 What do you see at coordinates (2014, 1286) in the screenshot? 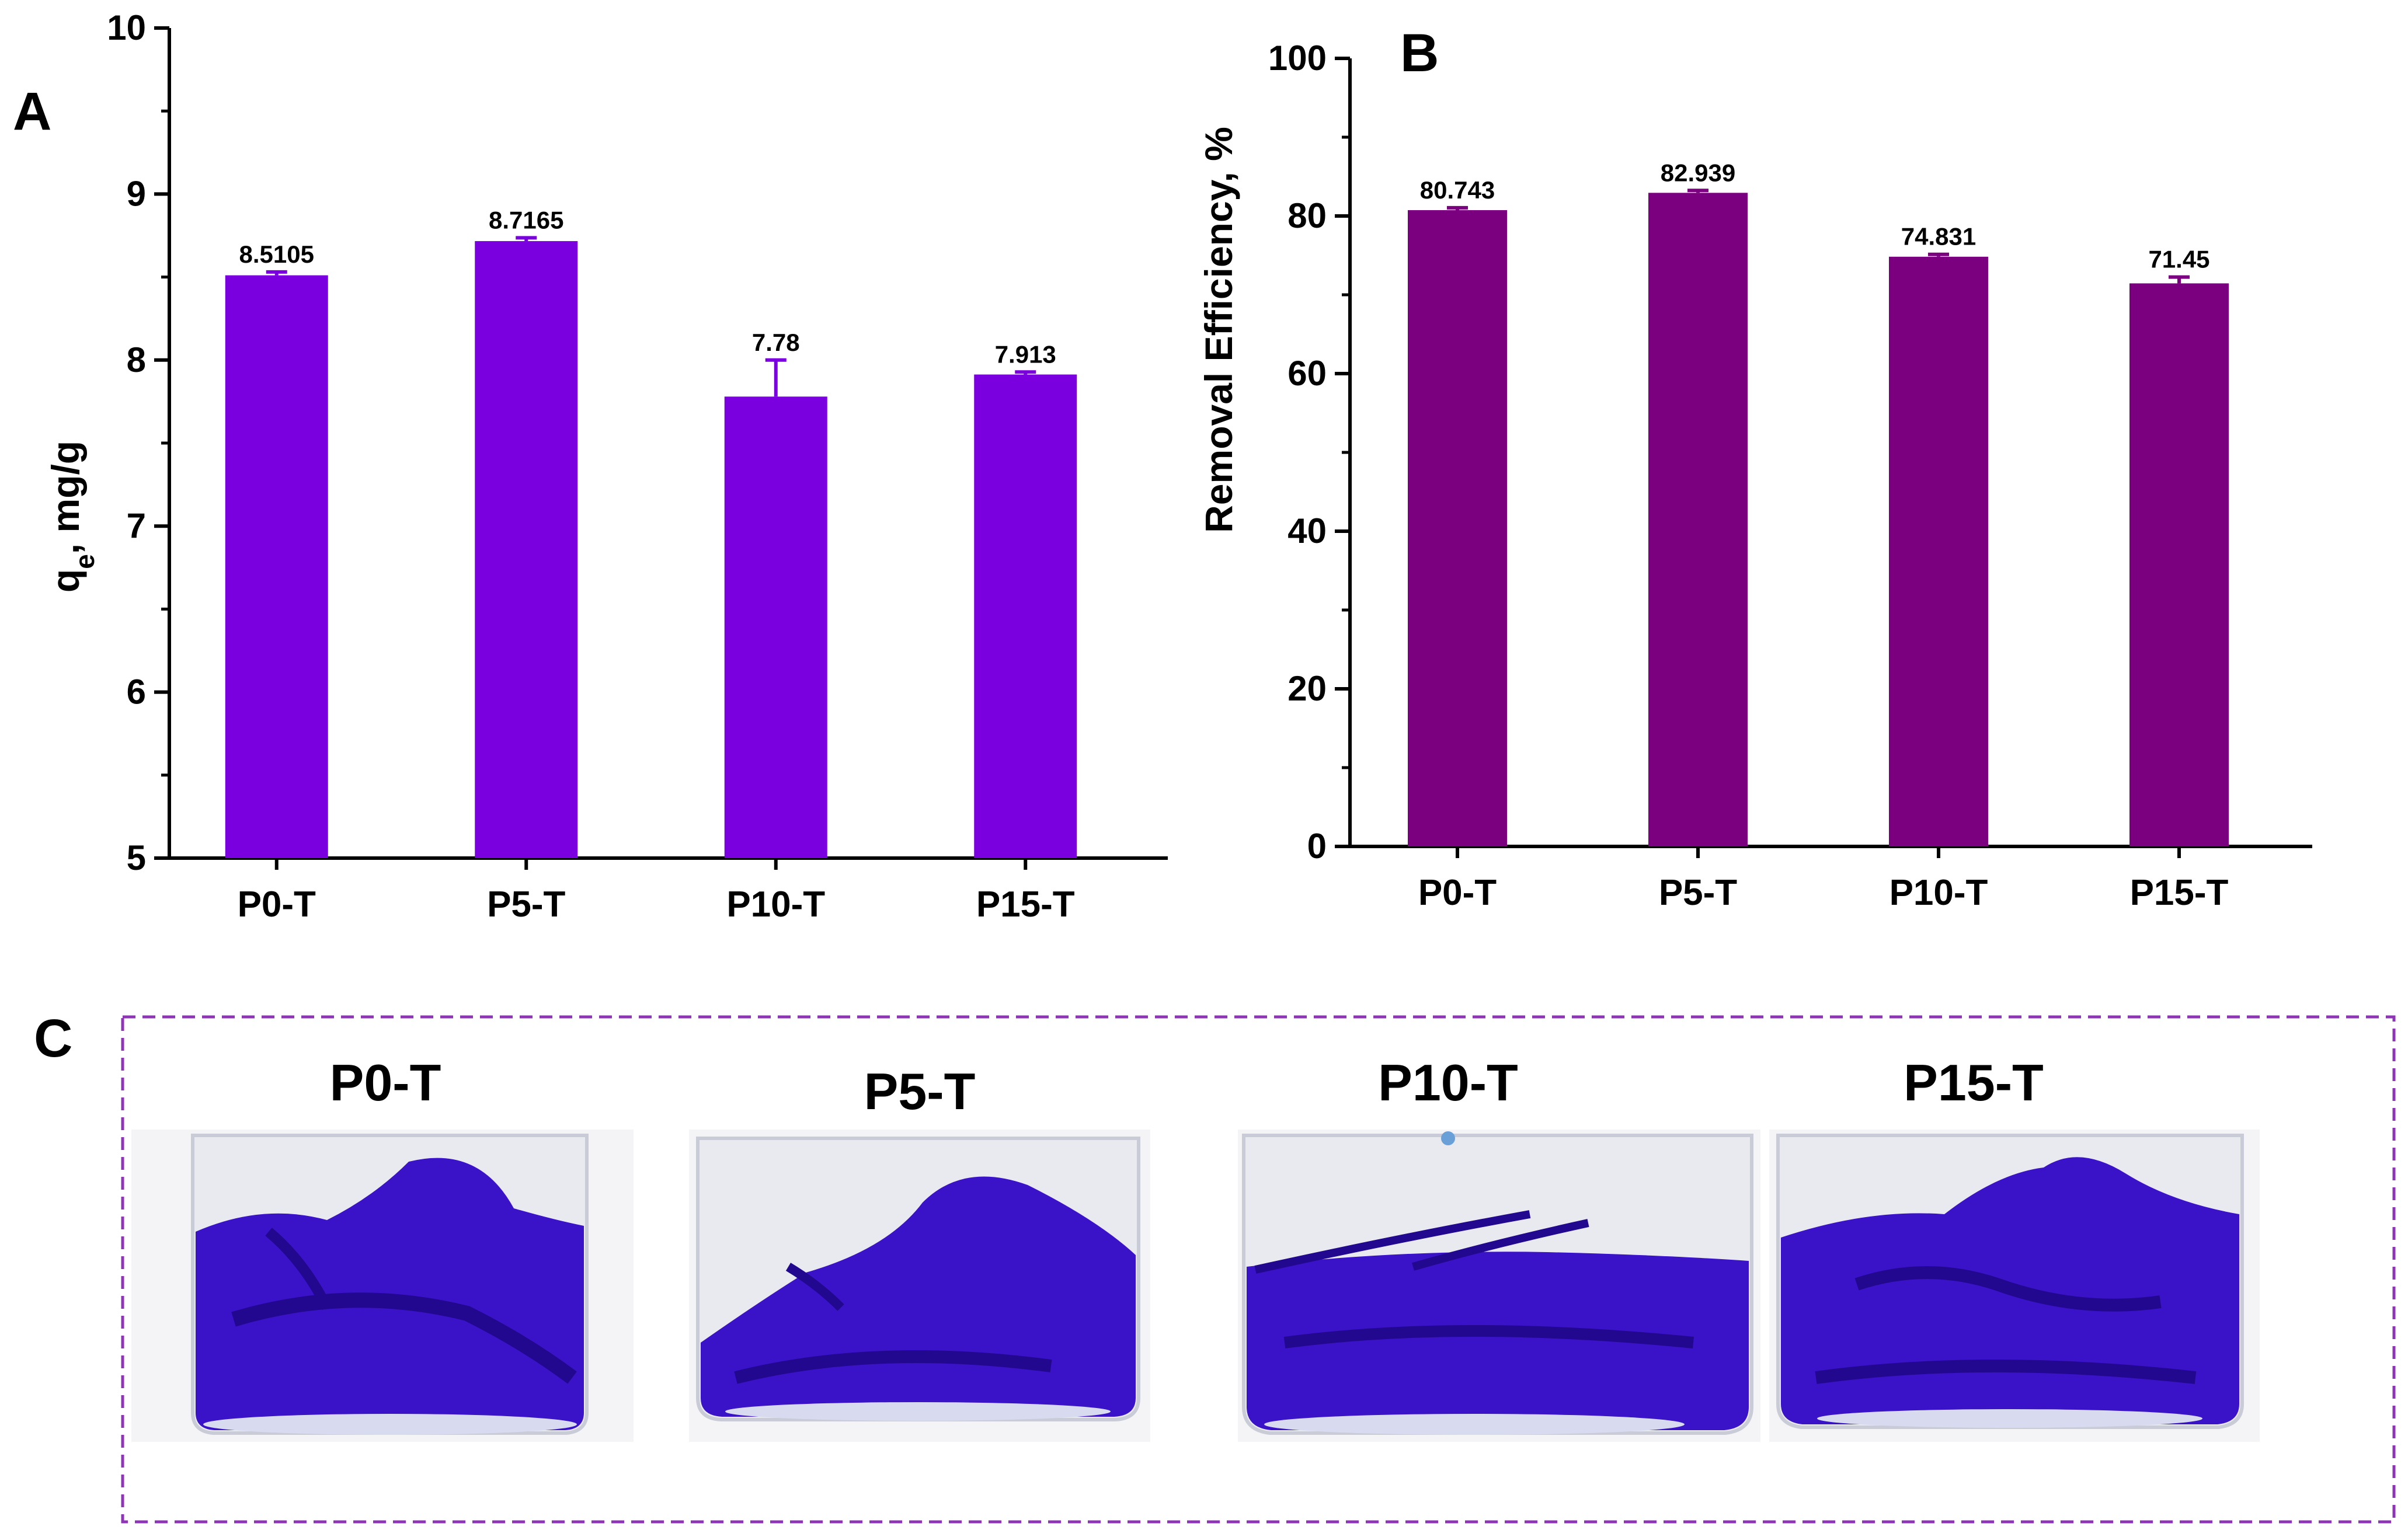
I see `vial-photo-p15` at bounding box center [2014, 1286].